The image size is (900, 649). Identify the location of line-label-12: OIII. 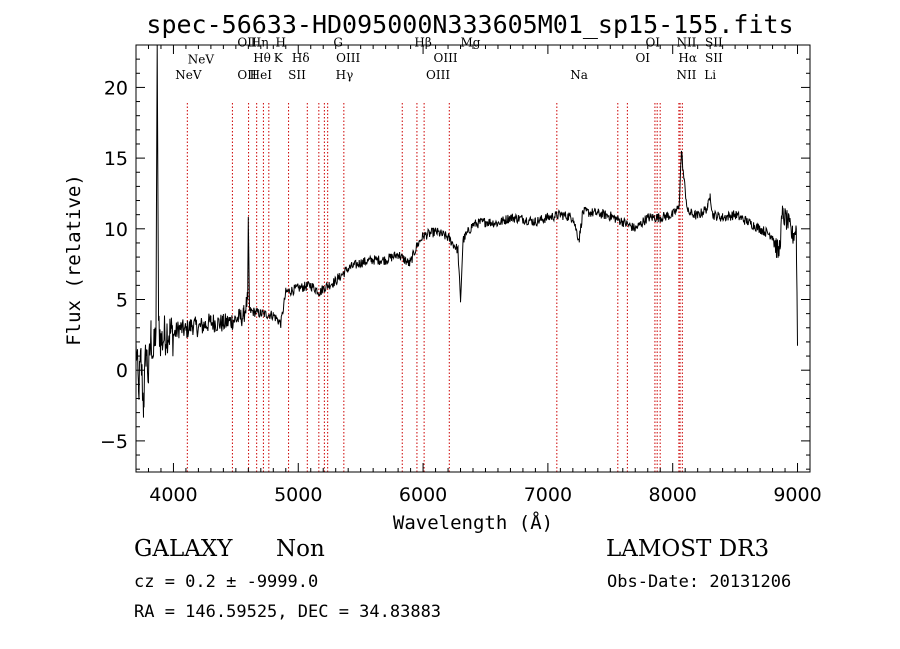
(348, 58).